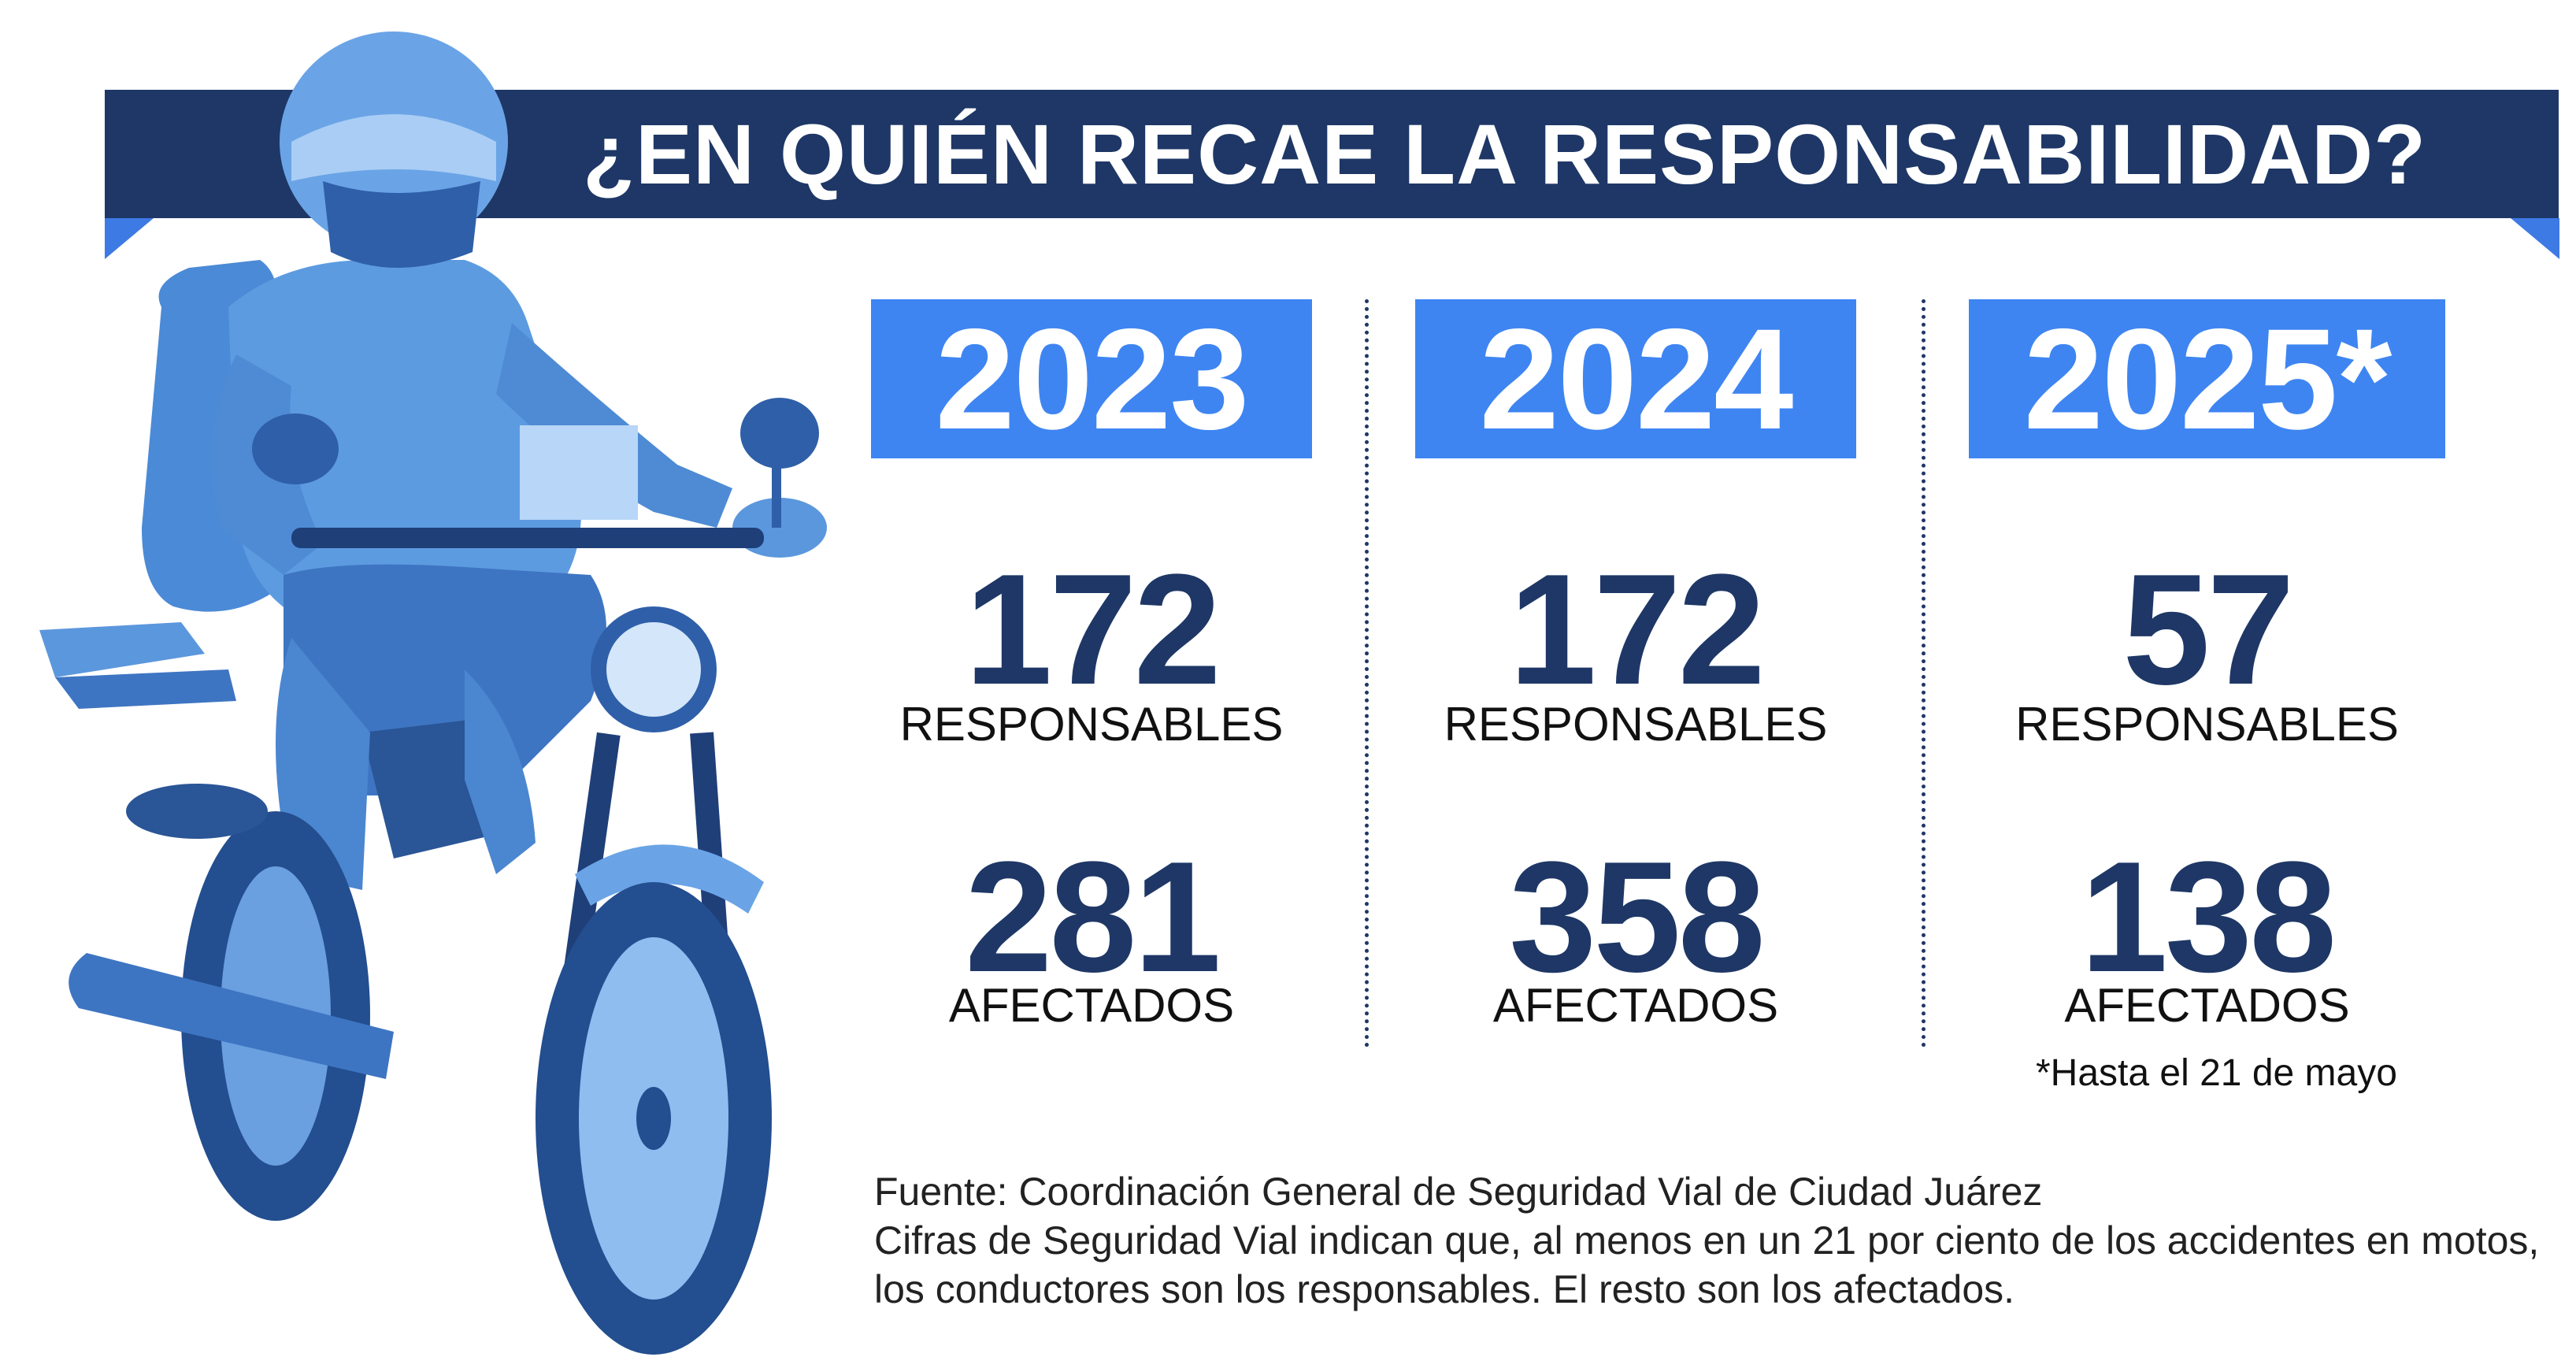 The height and width of the screenshot is (1372, 2576). I want to click on afectados-count: 358, so click(1637, 917).